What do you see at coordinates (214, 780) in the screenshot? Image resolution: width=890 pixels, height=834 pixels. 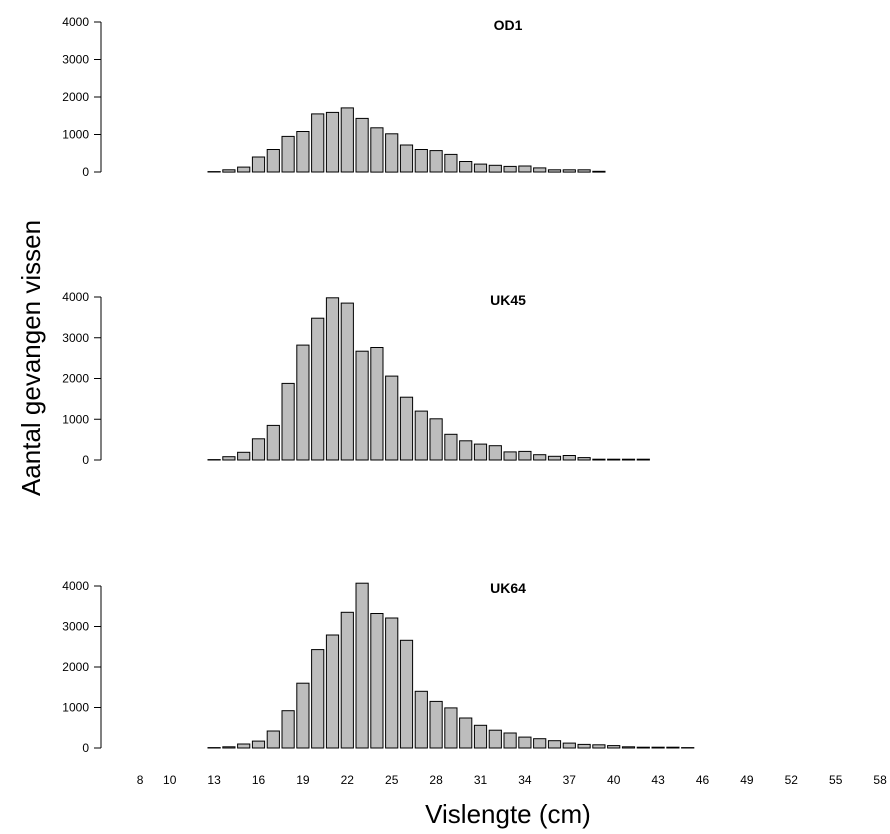 I see `x-tick-label: 13` at bounding box center [214, 780].